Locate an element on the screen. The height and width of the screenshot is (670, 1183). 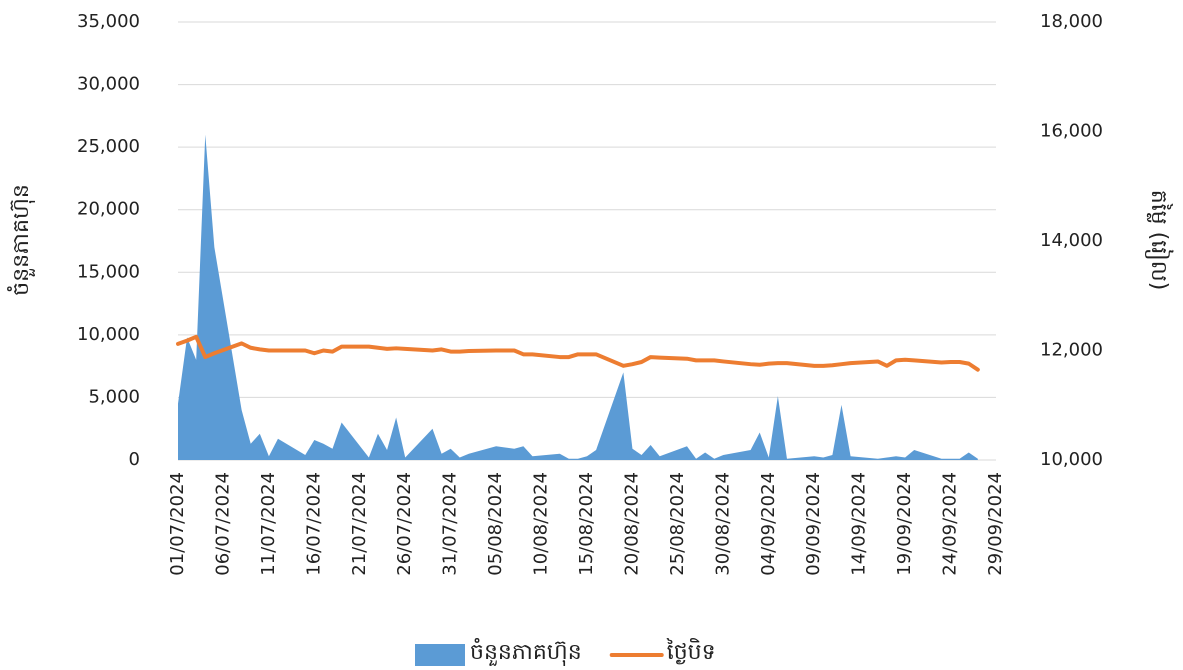
y2-tick-label: 14,000 is located at coordinates (1071, 240).